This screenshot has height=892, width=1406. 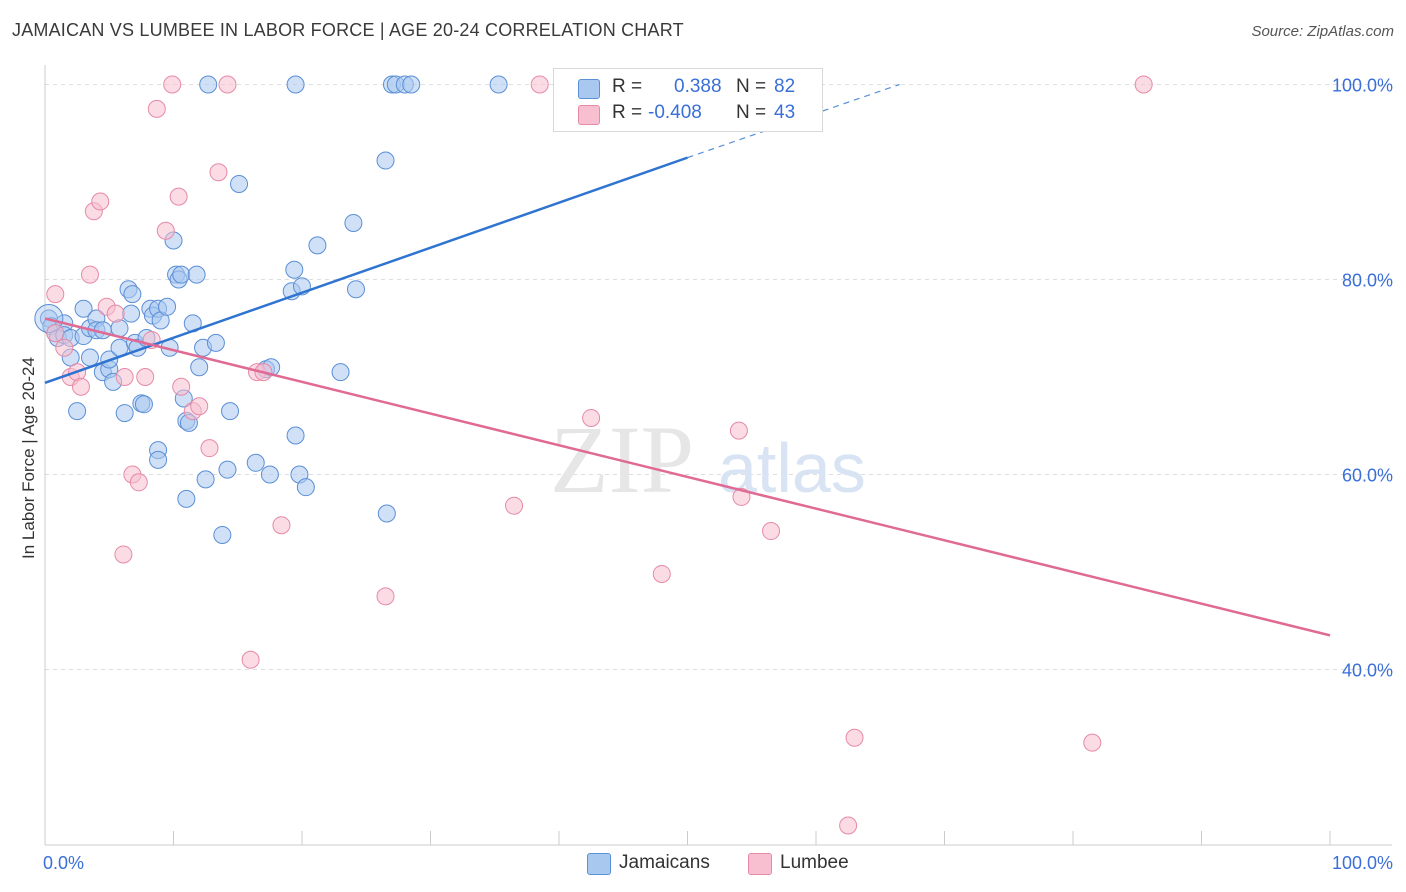 I want to click on bottom-legend-label-jamaicans: Jamaicans, so click(x=664, y=862).